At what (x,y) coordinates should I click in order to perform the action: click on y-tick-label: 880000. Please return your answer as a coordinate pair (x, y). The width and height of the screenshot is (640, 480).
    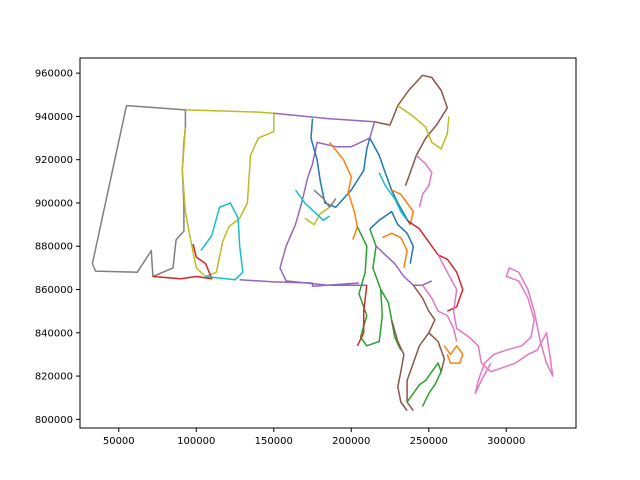
    Looking at the image, I should click on (54, 247).